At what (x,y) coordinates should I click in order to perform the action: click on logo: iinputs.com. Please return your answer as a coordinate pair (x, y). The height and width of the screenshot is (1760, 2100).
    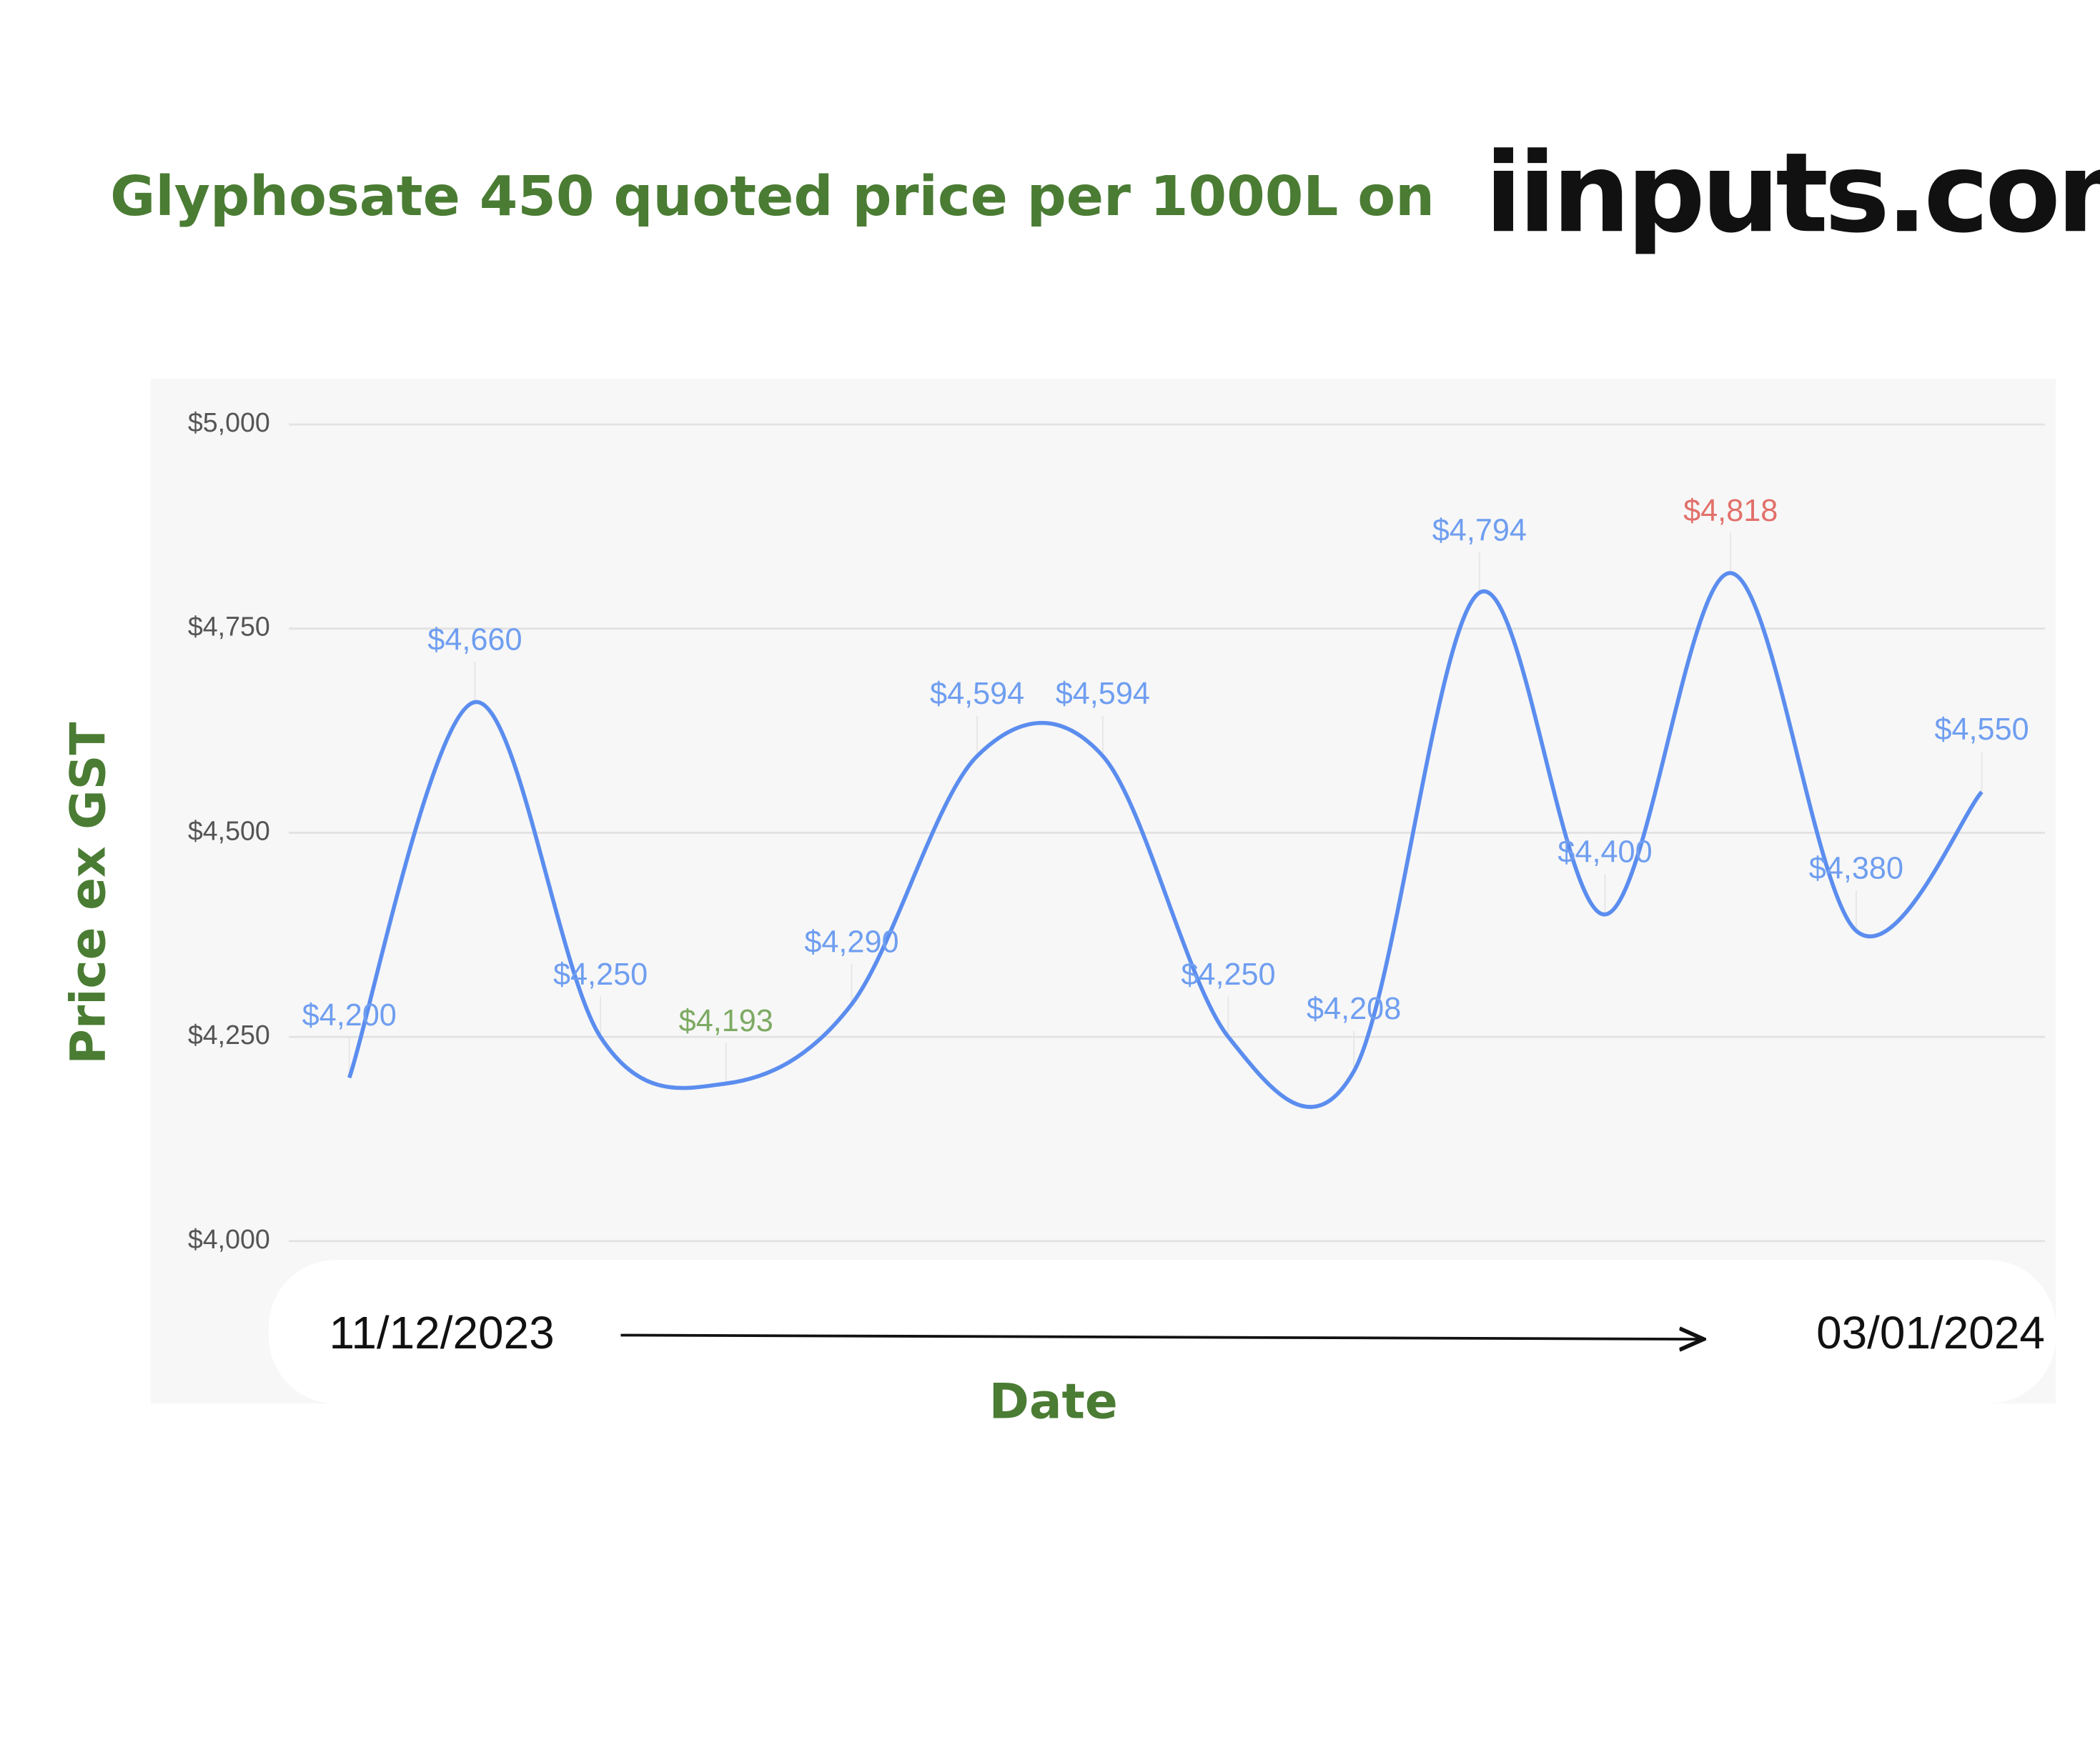
    Looking at the image, I should click on (1793, 193).